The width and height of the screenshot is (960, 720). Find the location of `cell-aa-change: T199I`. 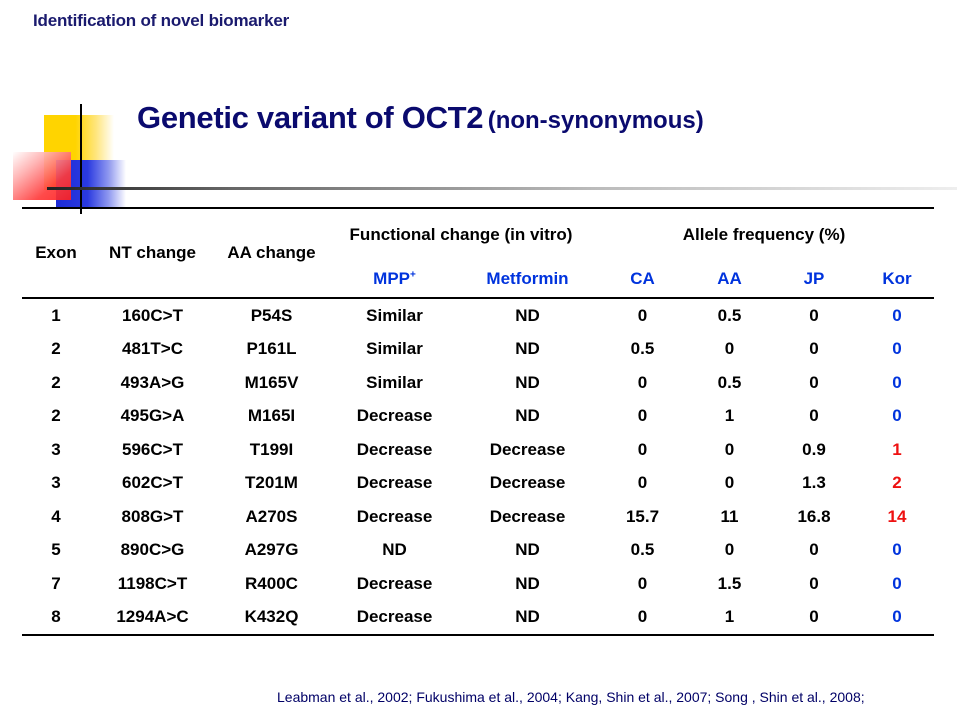

cell-aa-change: T199I is located at coordinates (271, 449).